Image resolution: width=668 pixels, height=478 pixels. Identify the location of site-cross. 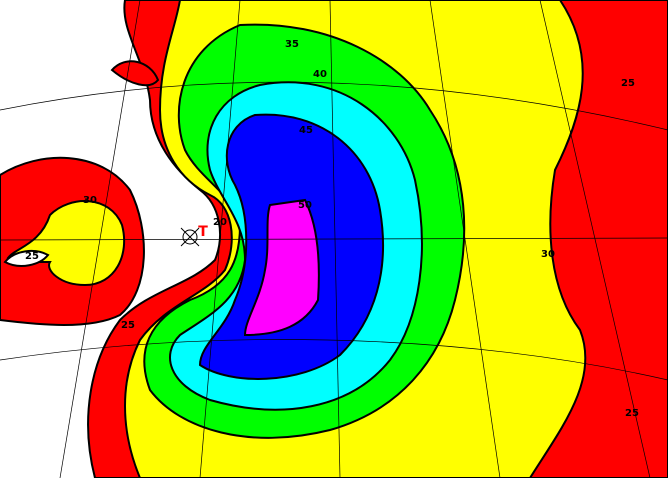
(190, 237).